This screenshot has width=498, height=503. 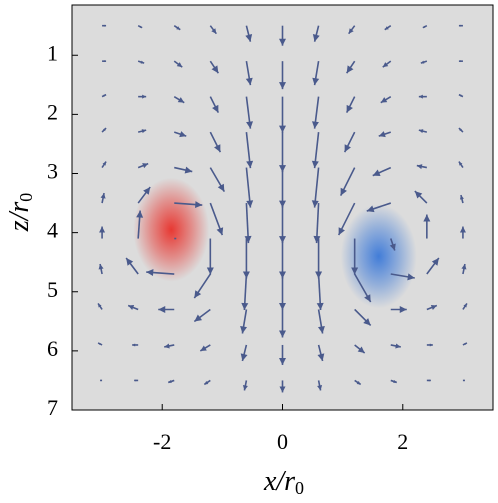 I want to click on x-label-sub: 0, so click(x=299, y=488).